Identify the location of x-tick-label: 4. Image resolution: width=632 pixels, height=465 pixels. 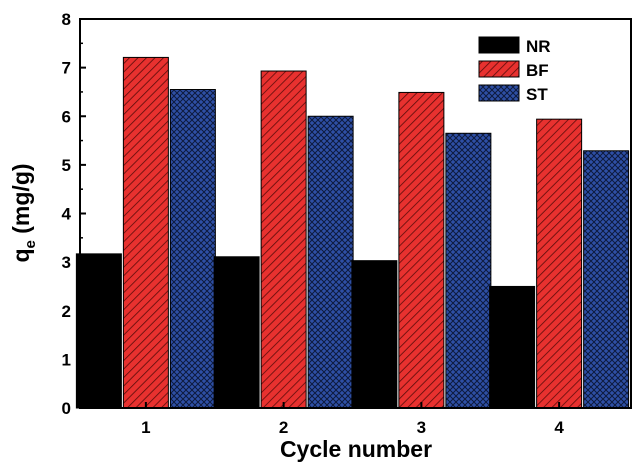
(559, 427).